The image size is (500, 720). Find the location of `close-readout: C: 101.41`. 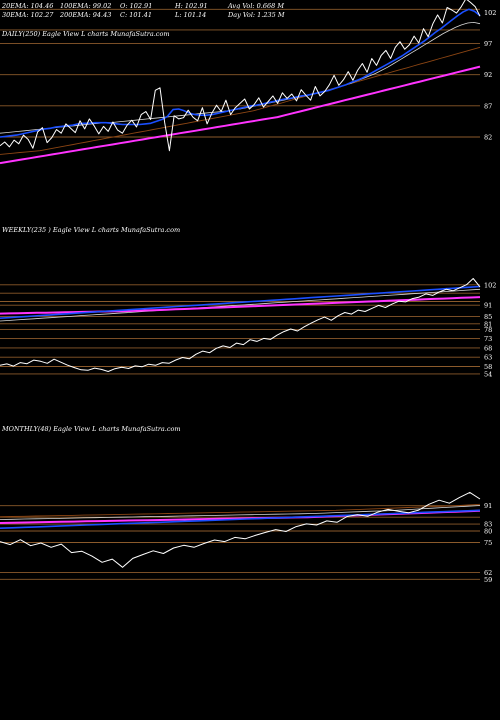

close-readout: C: 101.41 is located at coordinates (136, 15).